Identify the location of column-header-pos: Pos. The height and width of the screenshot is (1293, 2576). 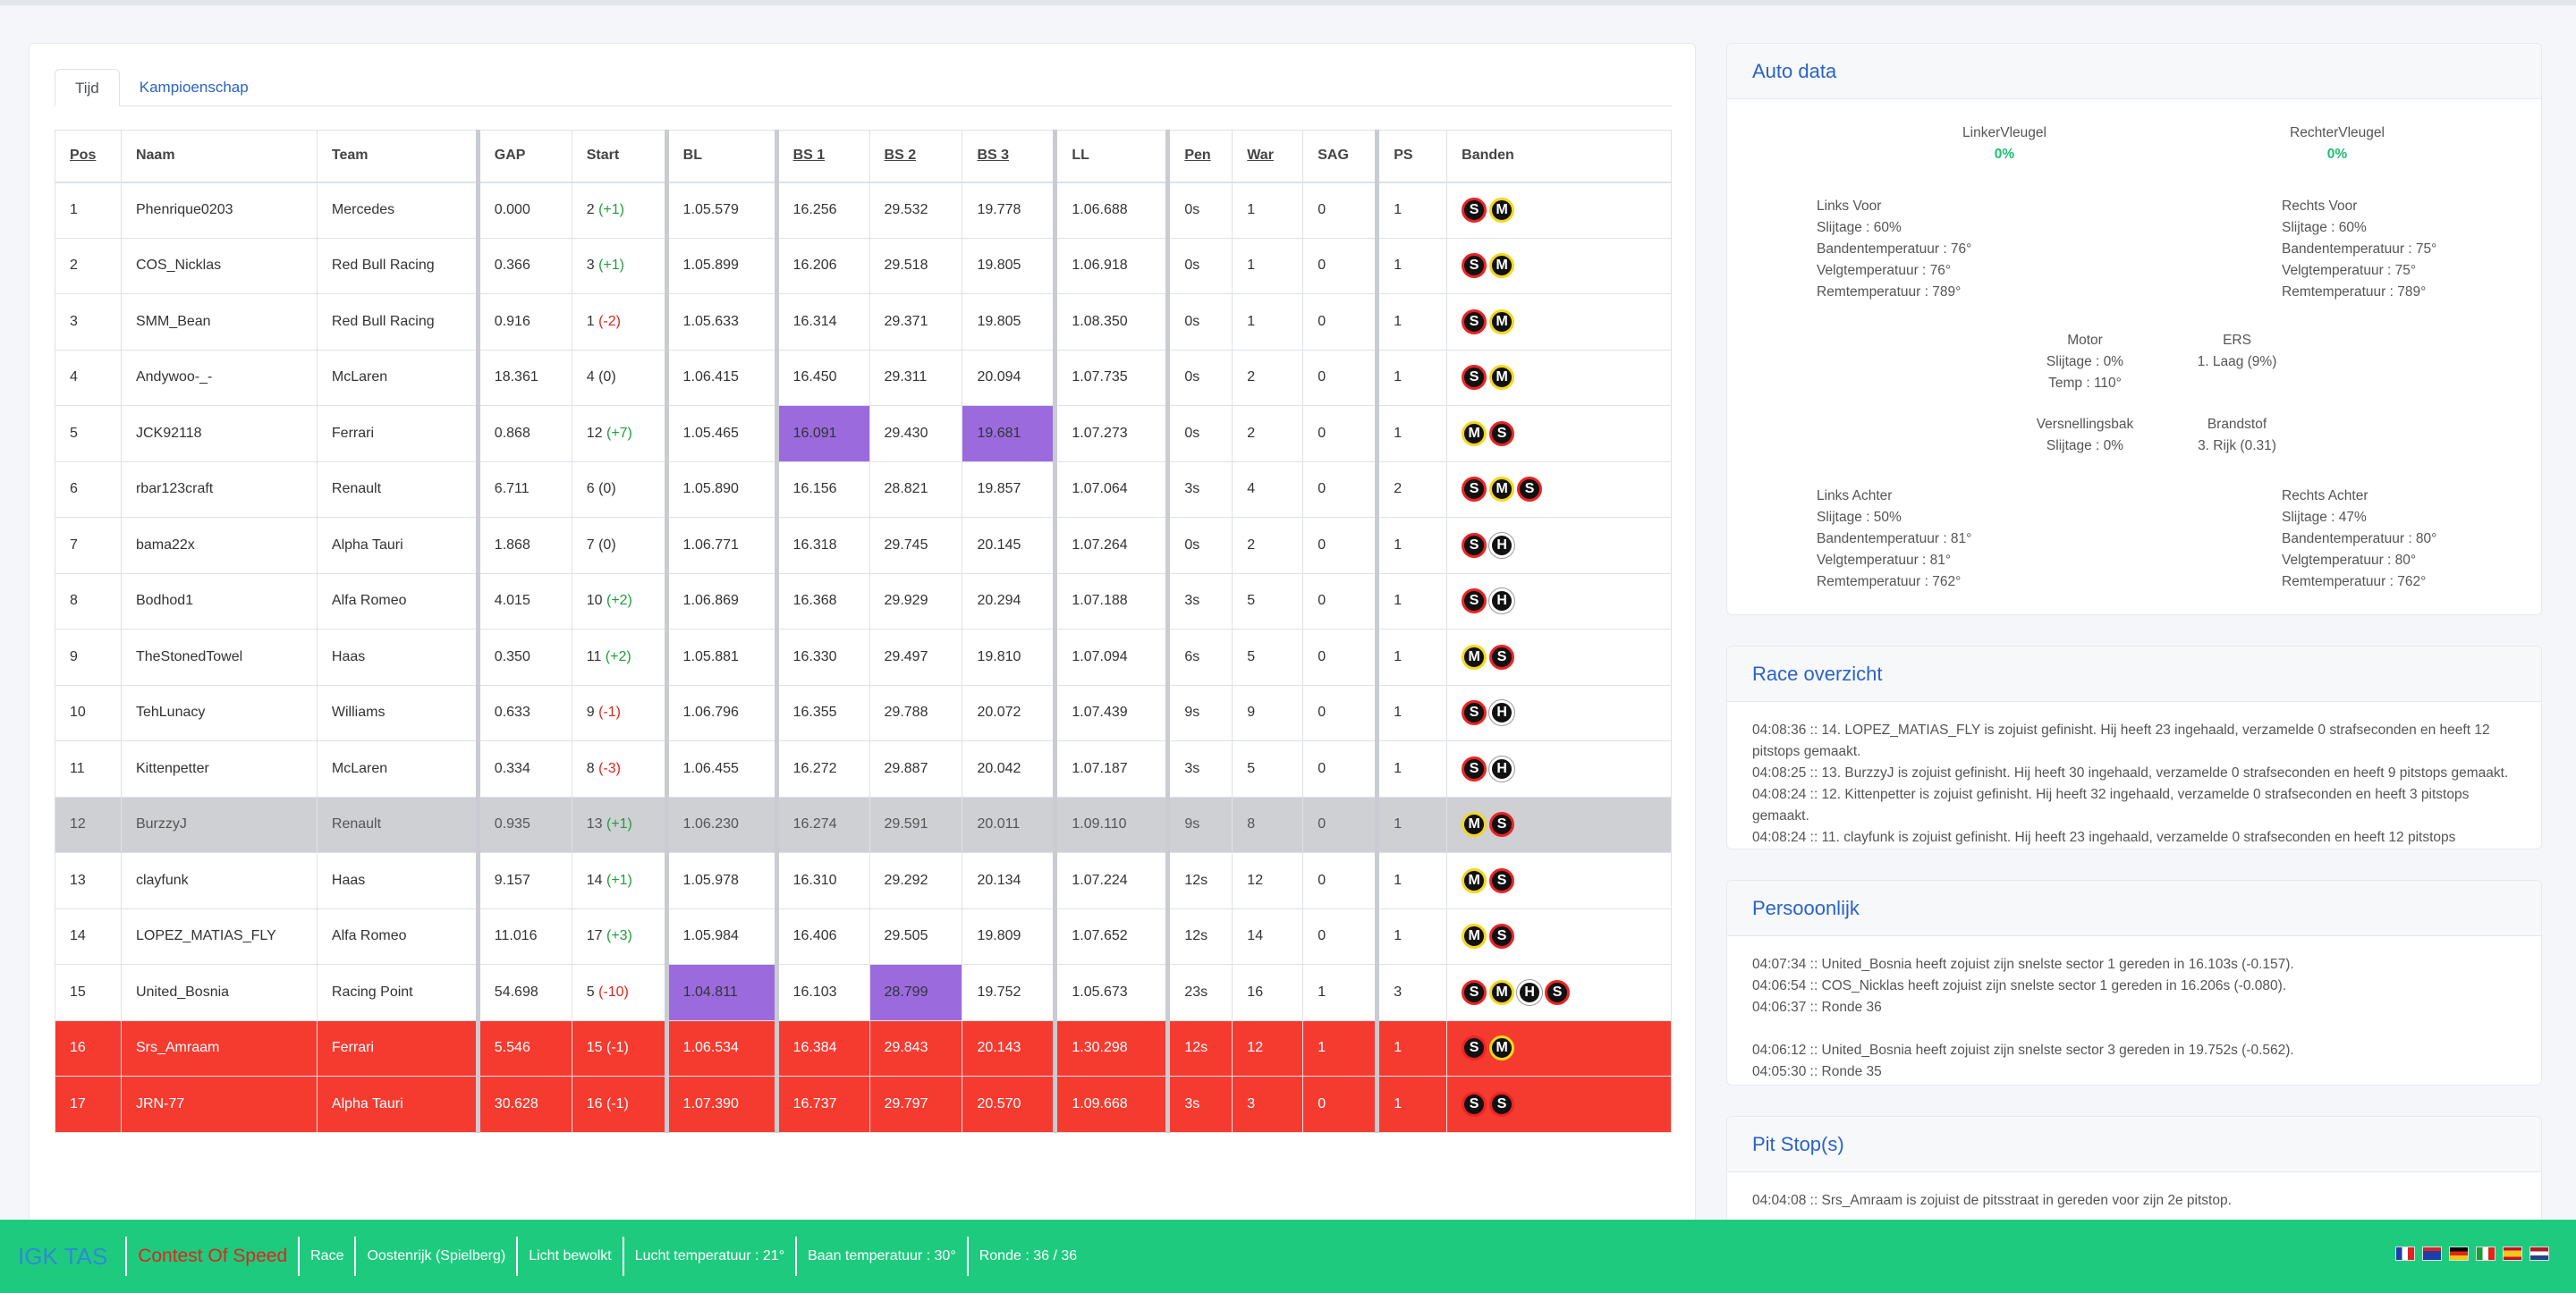
(88, 157).